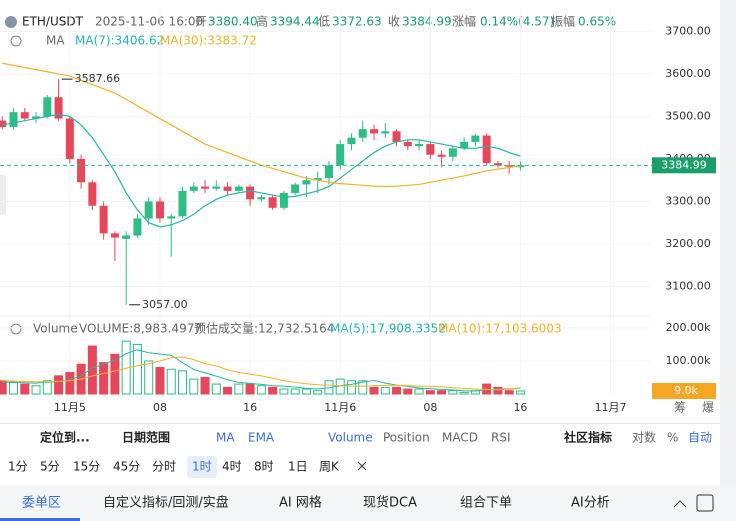 This screenshot has width=736, height=521. What do you see at coordinates (700, 438) in the screenshot?
I see `option-toggle: 自动` at bounding box center [700, 438].